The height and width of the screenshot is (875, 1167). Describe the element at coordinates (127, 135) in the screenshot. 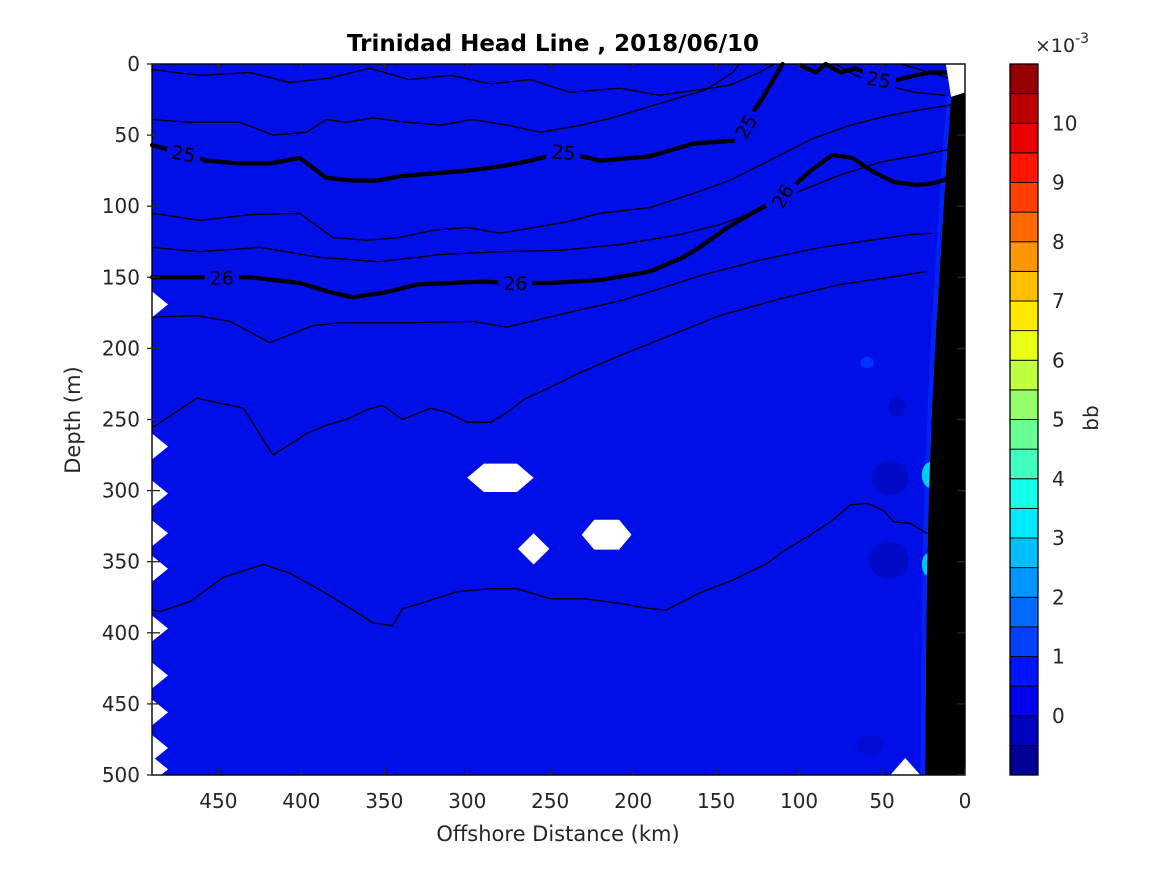

I see `y-tick-label: 50` at that location.